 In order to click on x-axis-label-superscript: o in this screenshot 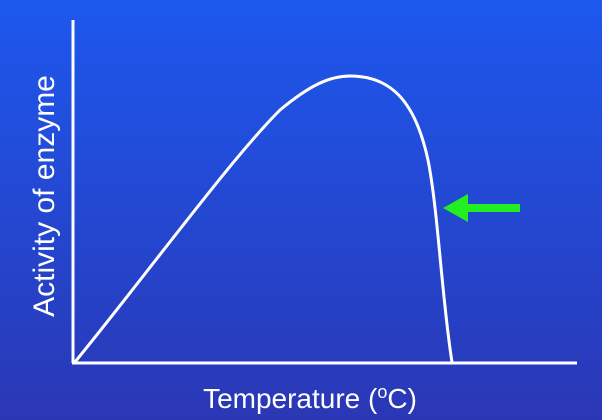, I will do `click(382, 392)`.